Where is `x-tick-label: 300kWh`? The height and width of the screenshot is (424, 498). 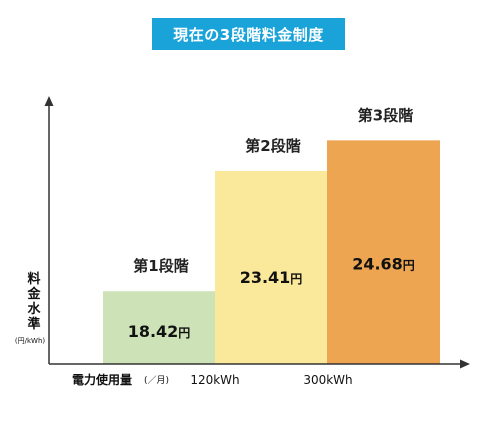
x-tick-label: 300kWh is located at coordinates (327, 380).